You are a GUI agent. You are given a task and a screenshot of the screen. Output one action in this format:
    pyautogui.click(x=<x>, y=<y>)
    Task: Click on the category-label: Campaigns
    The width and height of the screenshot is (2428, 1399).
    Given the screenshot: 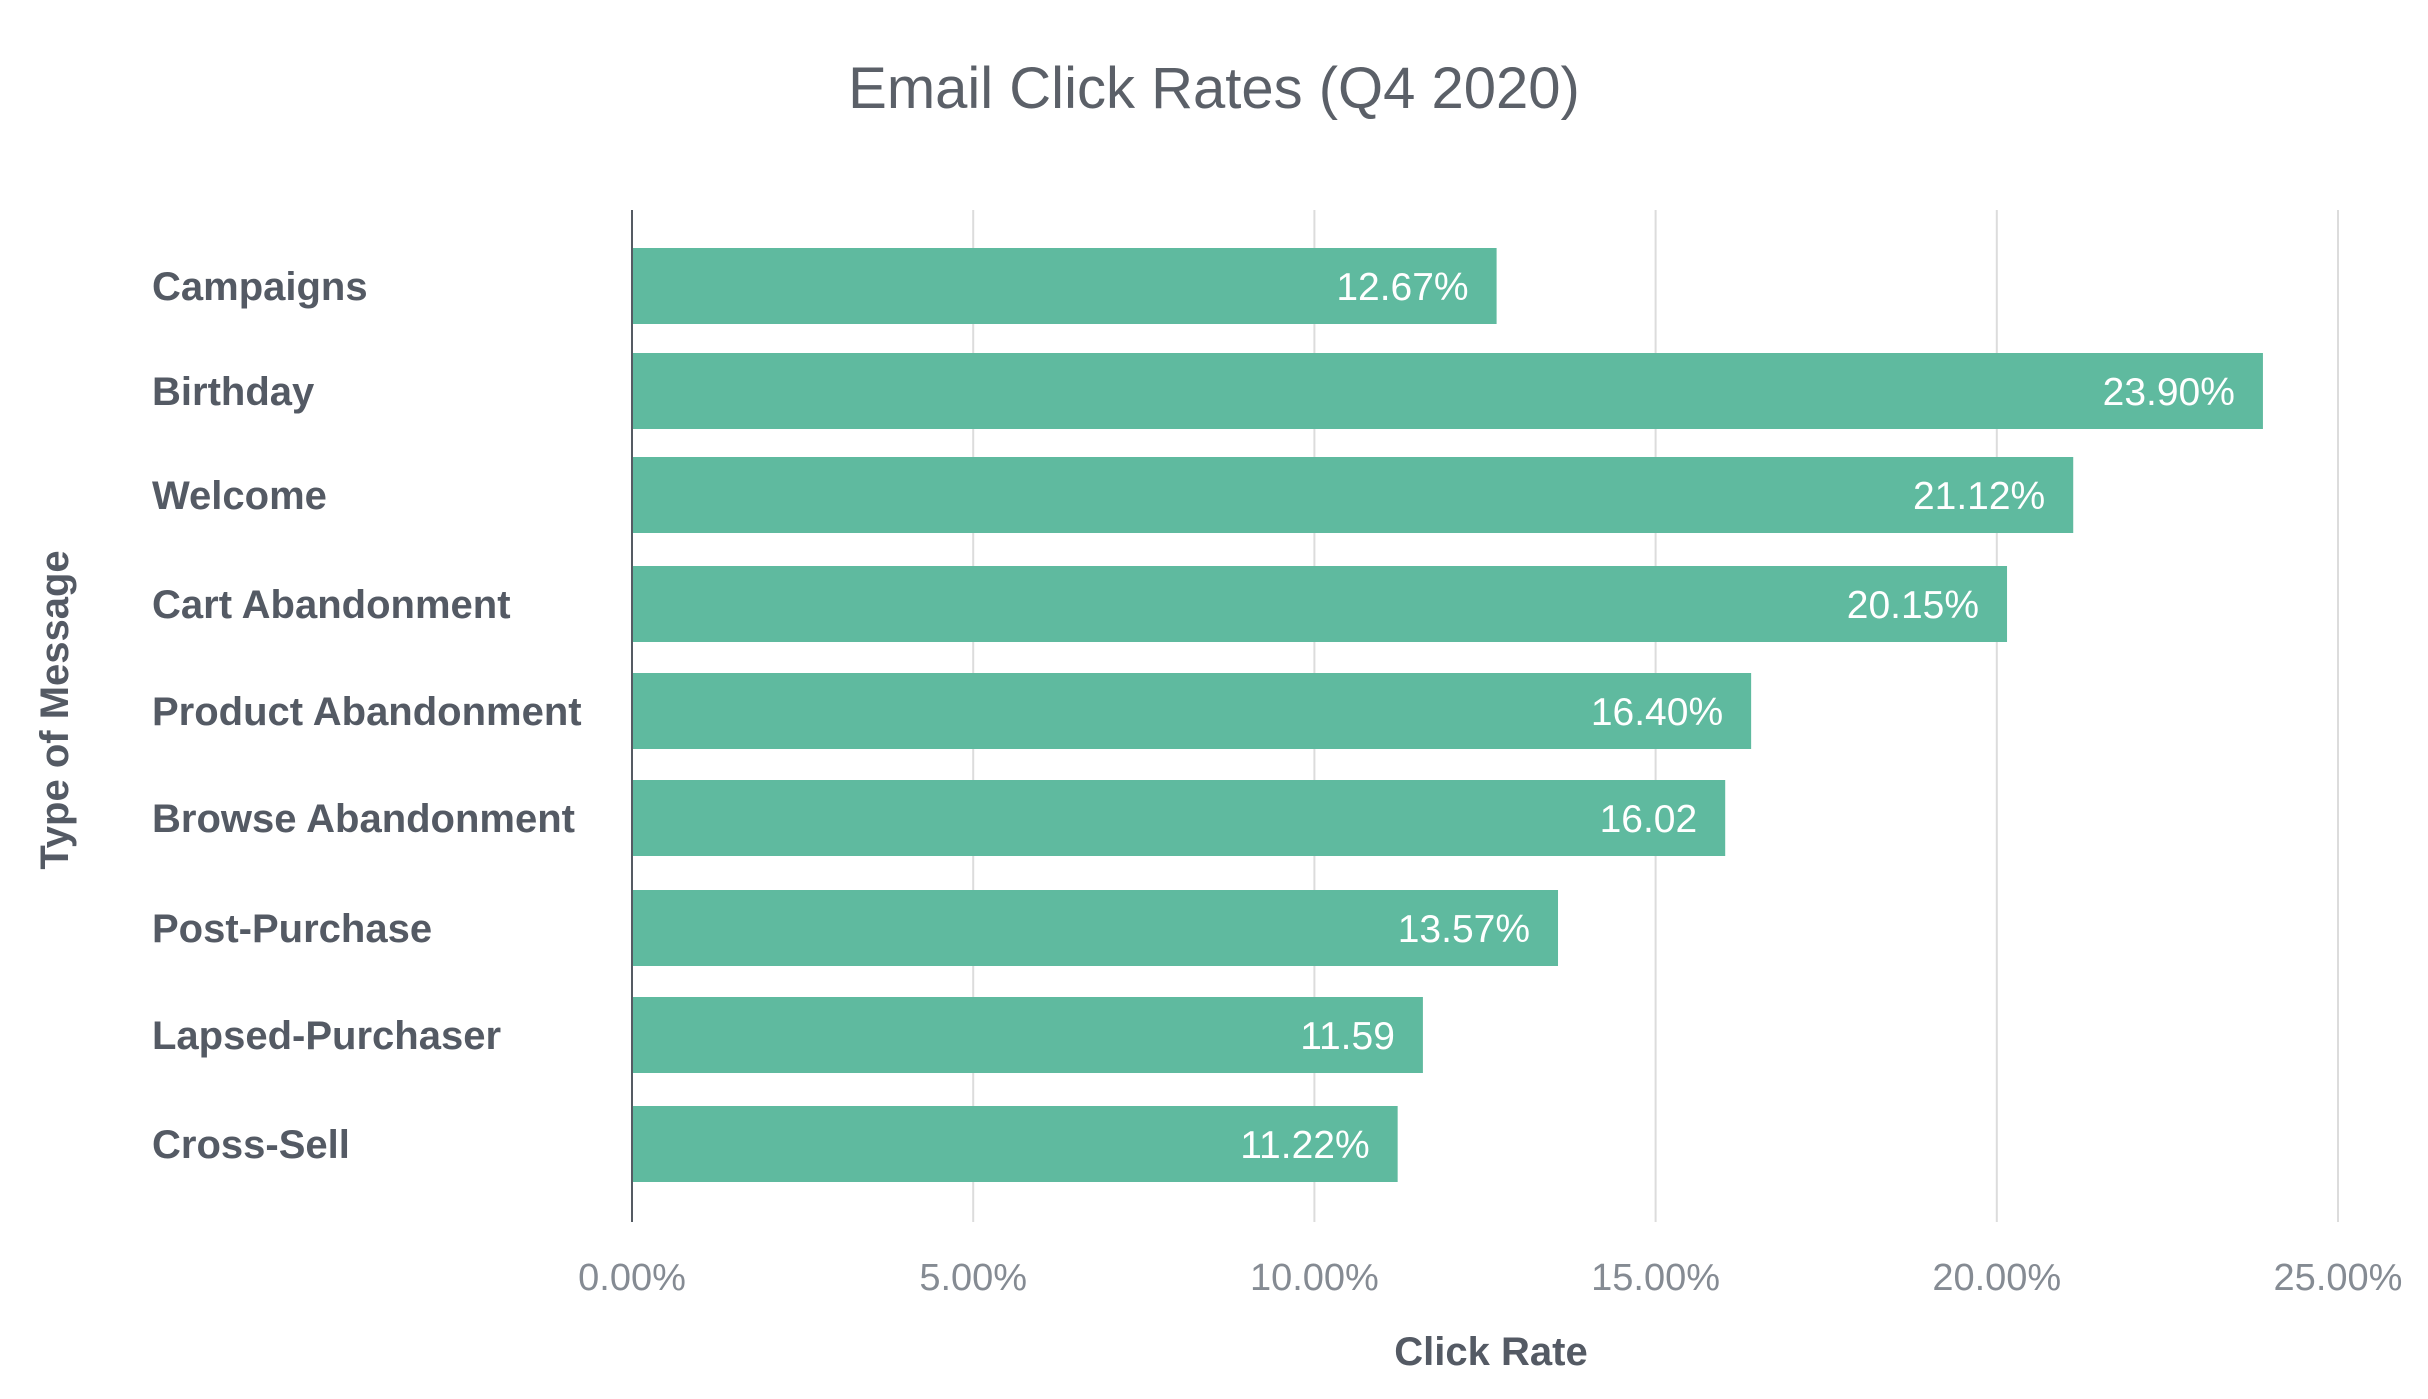 What is the action you would take?
    pyautogui.click(x=260, y=287)
    